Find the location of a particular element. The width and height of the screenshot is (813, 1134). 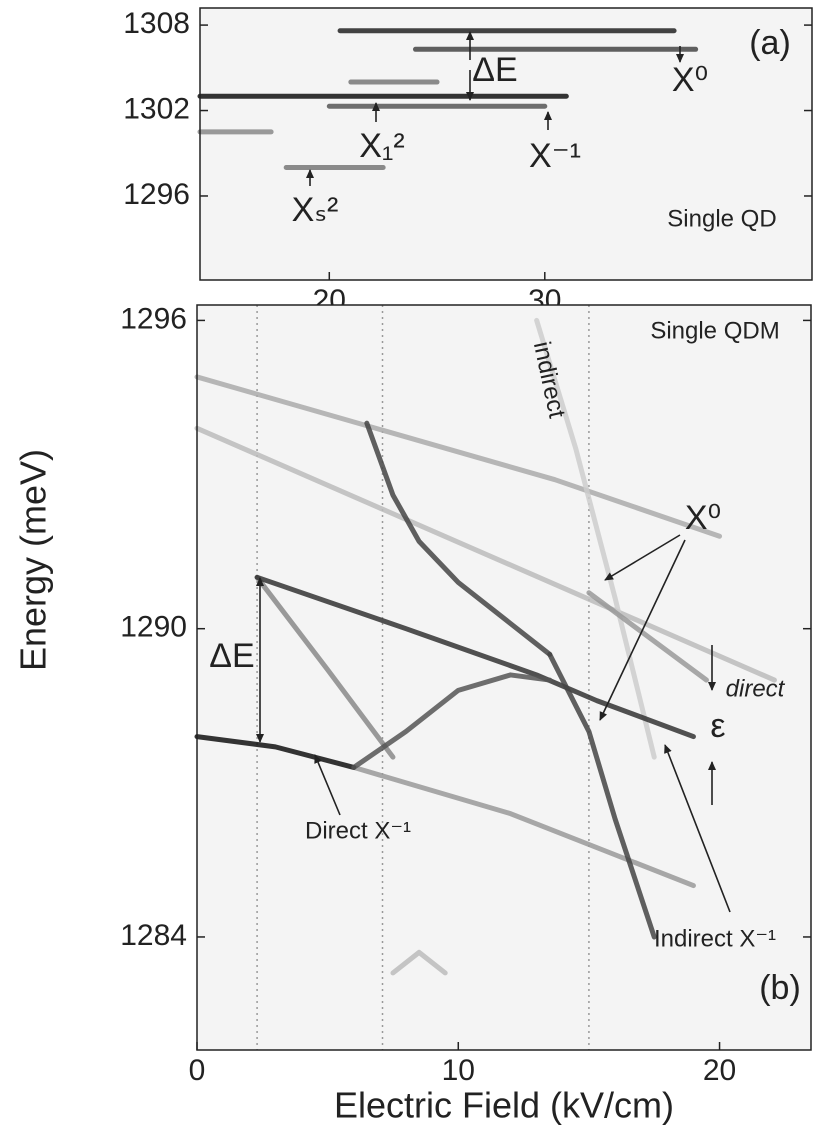

annotation: ε is located at coordinates (717, 726).